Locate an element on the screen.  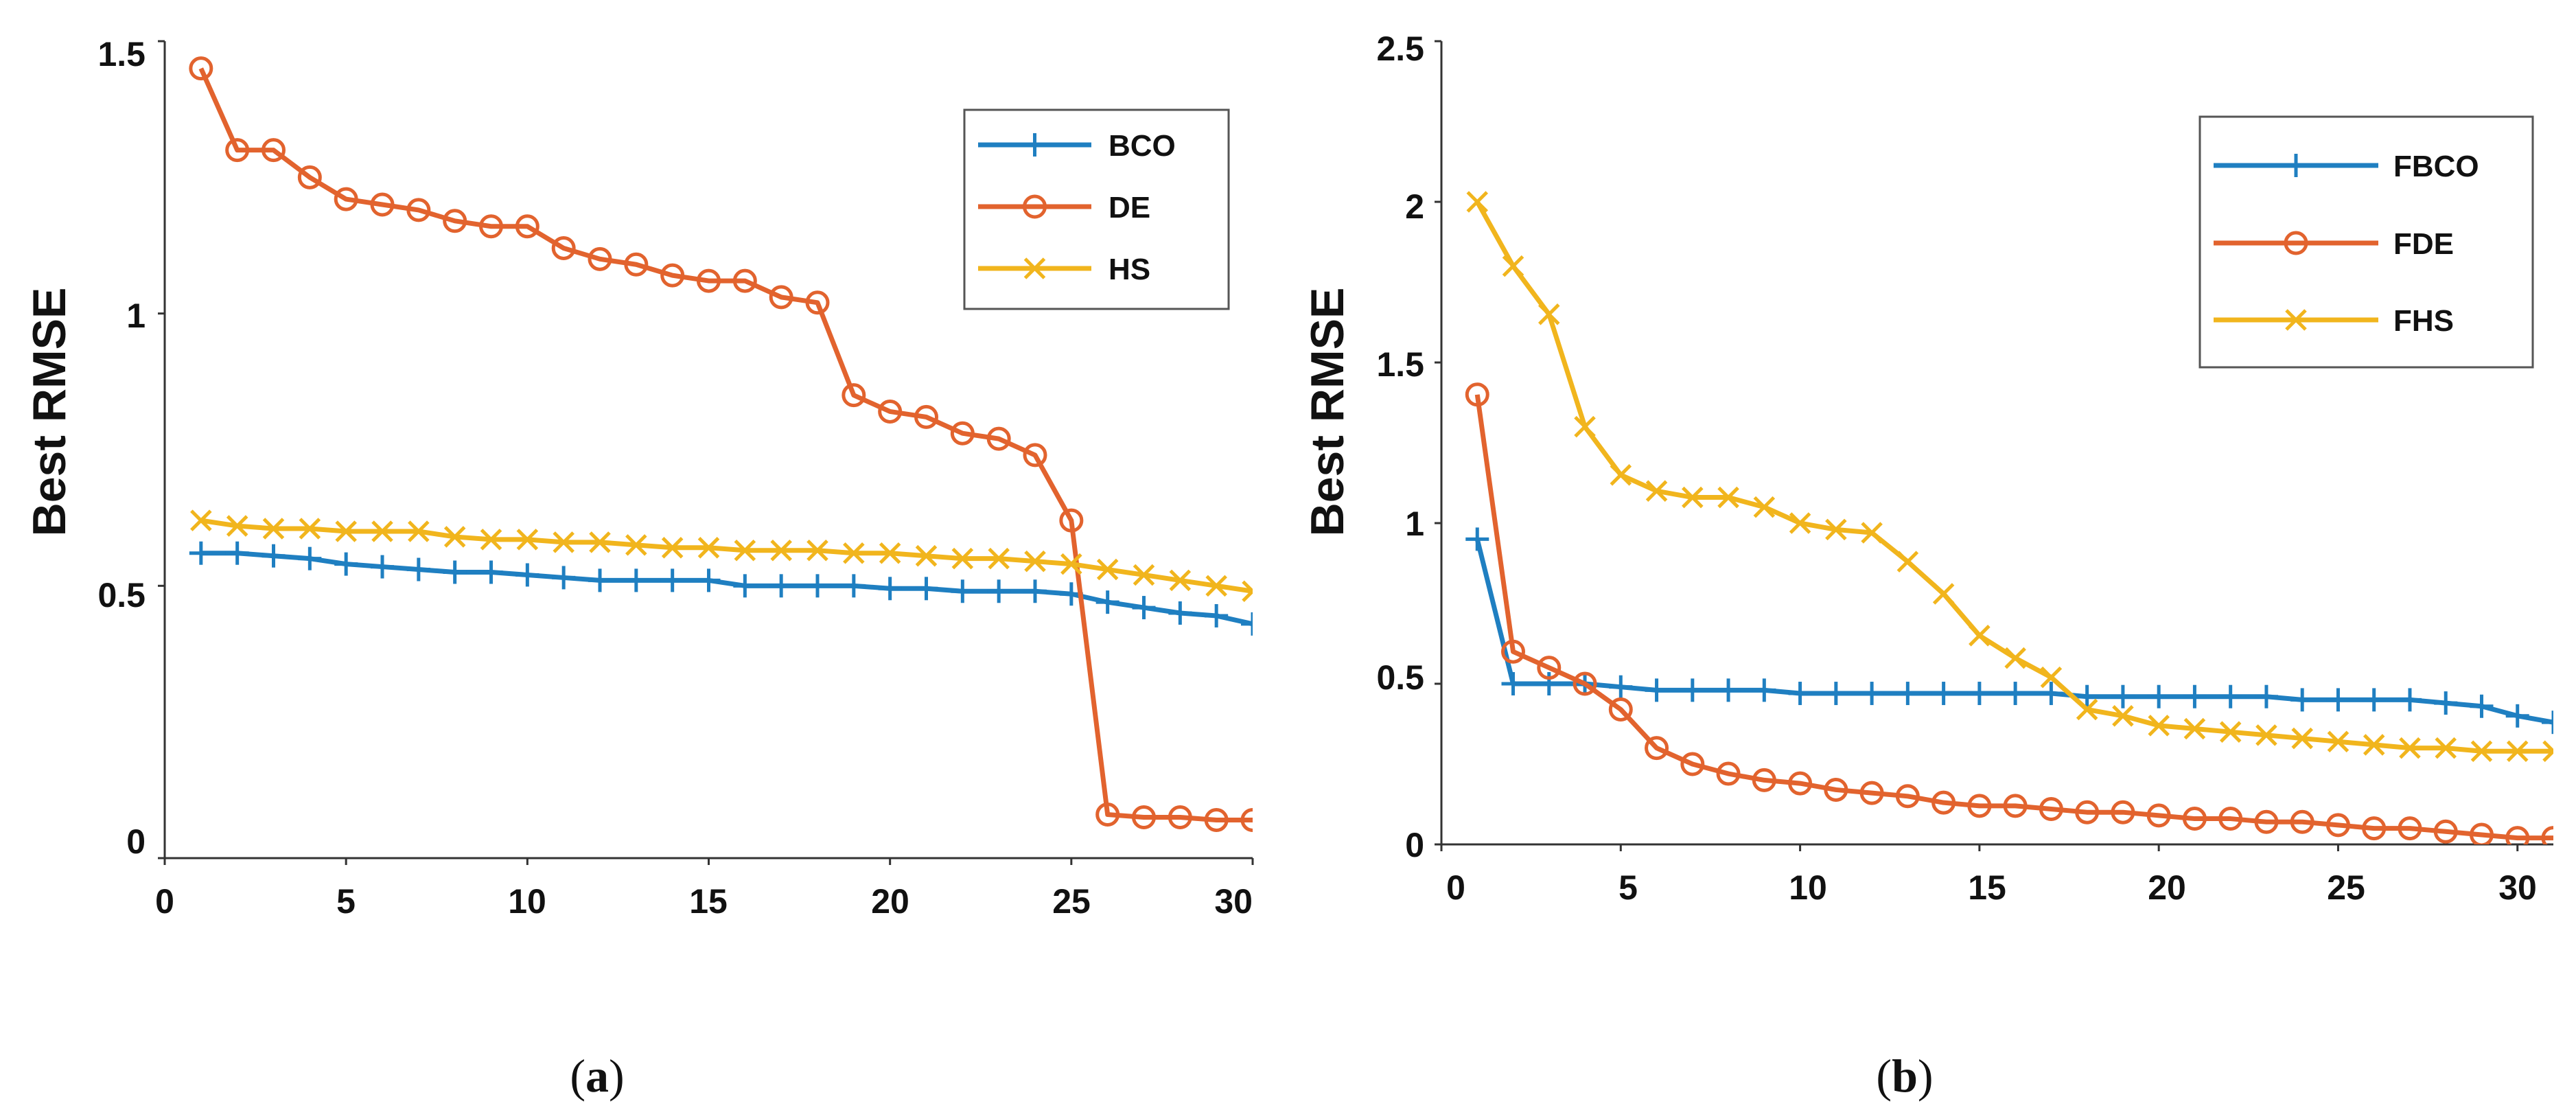
legend-label: FDE is located at coordinates (2423, 244).